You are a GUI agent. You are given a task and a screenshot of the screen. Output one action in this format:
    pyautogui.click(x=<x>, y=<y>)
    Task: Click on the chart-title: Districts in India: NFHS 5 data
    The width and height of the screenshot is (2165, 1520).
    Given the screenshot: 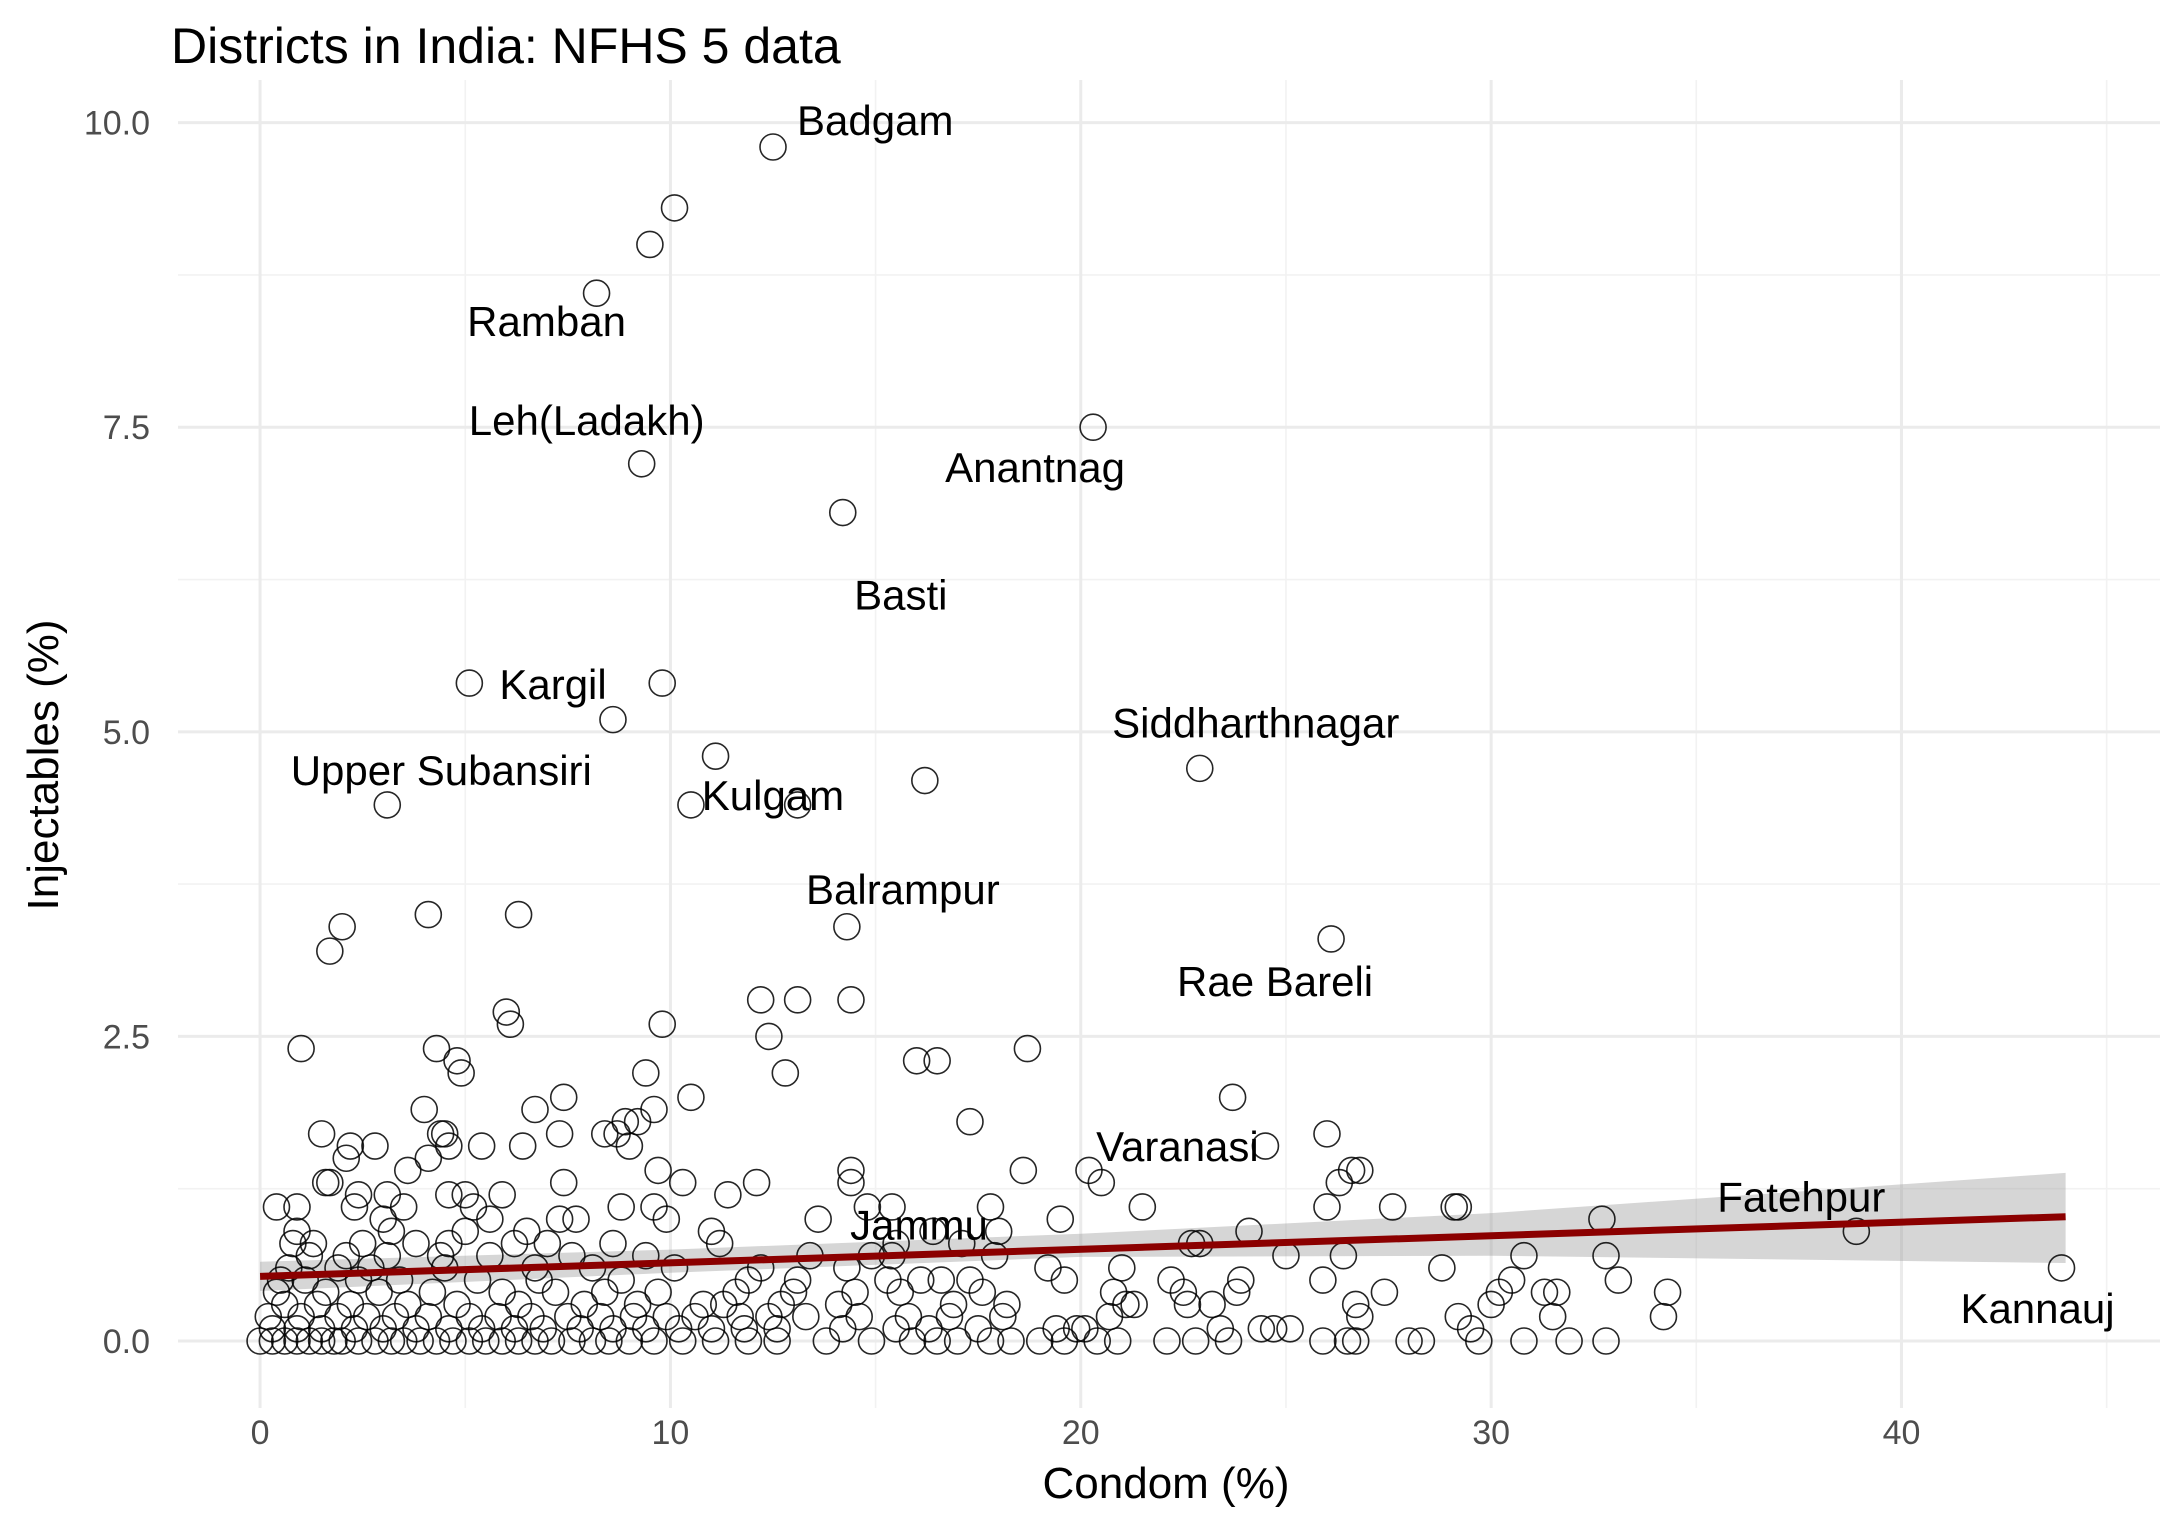 What is the action you would take?
    pyautogui.click(x=506, y=46)
    